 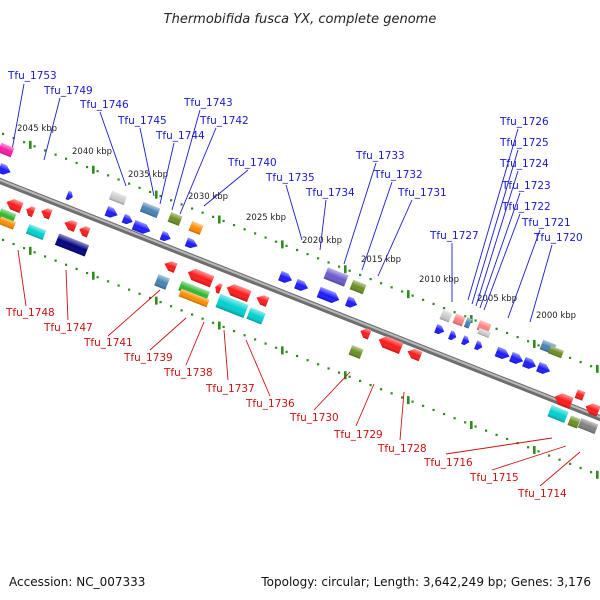 I want to click on reverse-gene-label: Tfu_1714, so click(x=542, y=494).